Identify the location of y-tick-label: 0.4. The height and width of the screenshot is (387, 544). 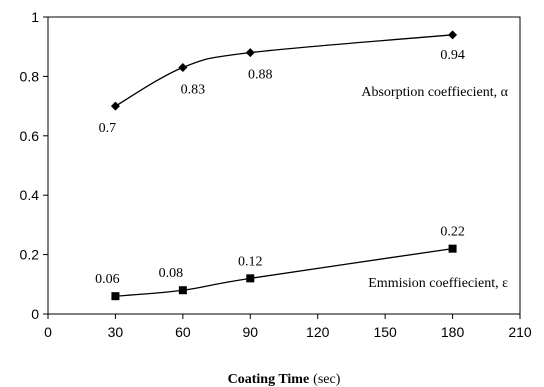
(30, 195).